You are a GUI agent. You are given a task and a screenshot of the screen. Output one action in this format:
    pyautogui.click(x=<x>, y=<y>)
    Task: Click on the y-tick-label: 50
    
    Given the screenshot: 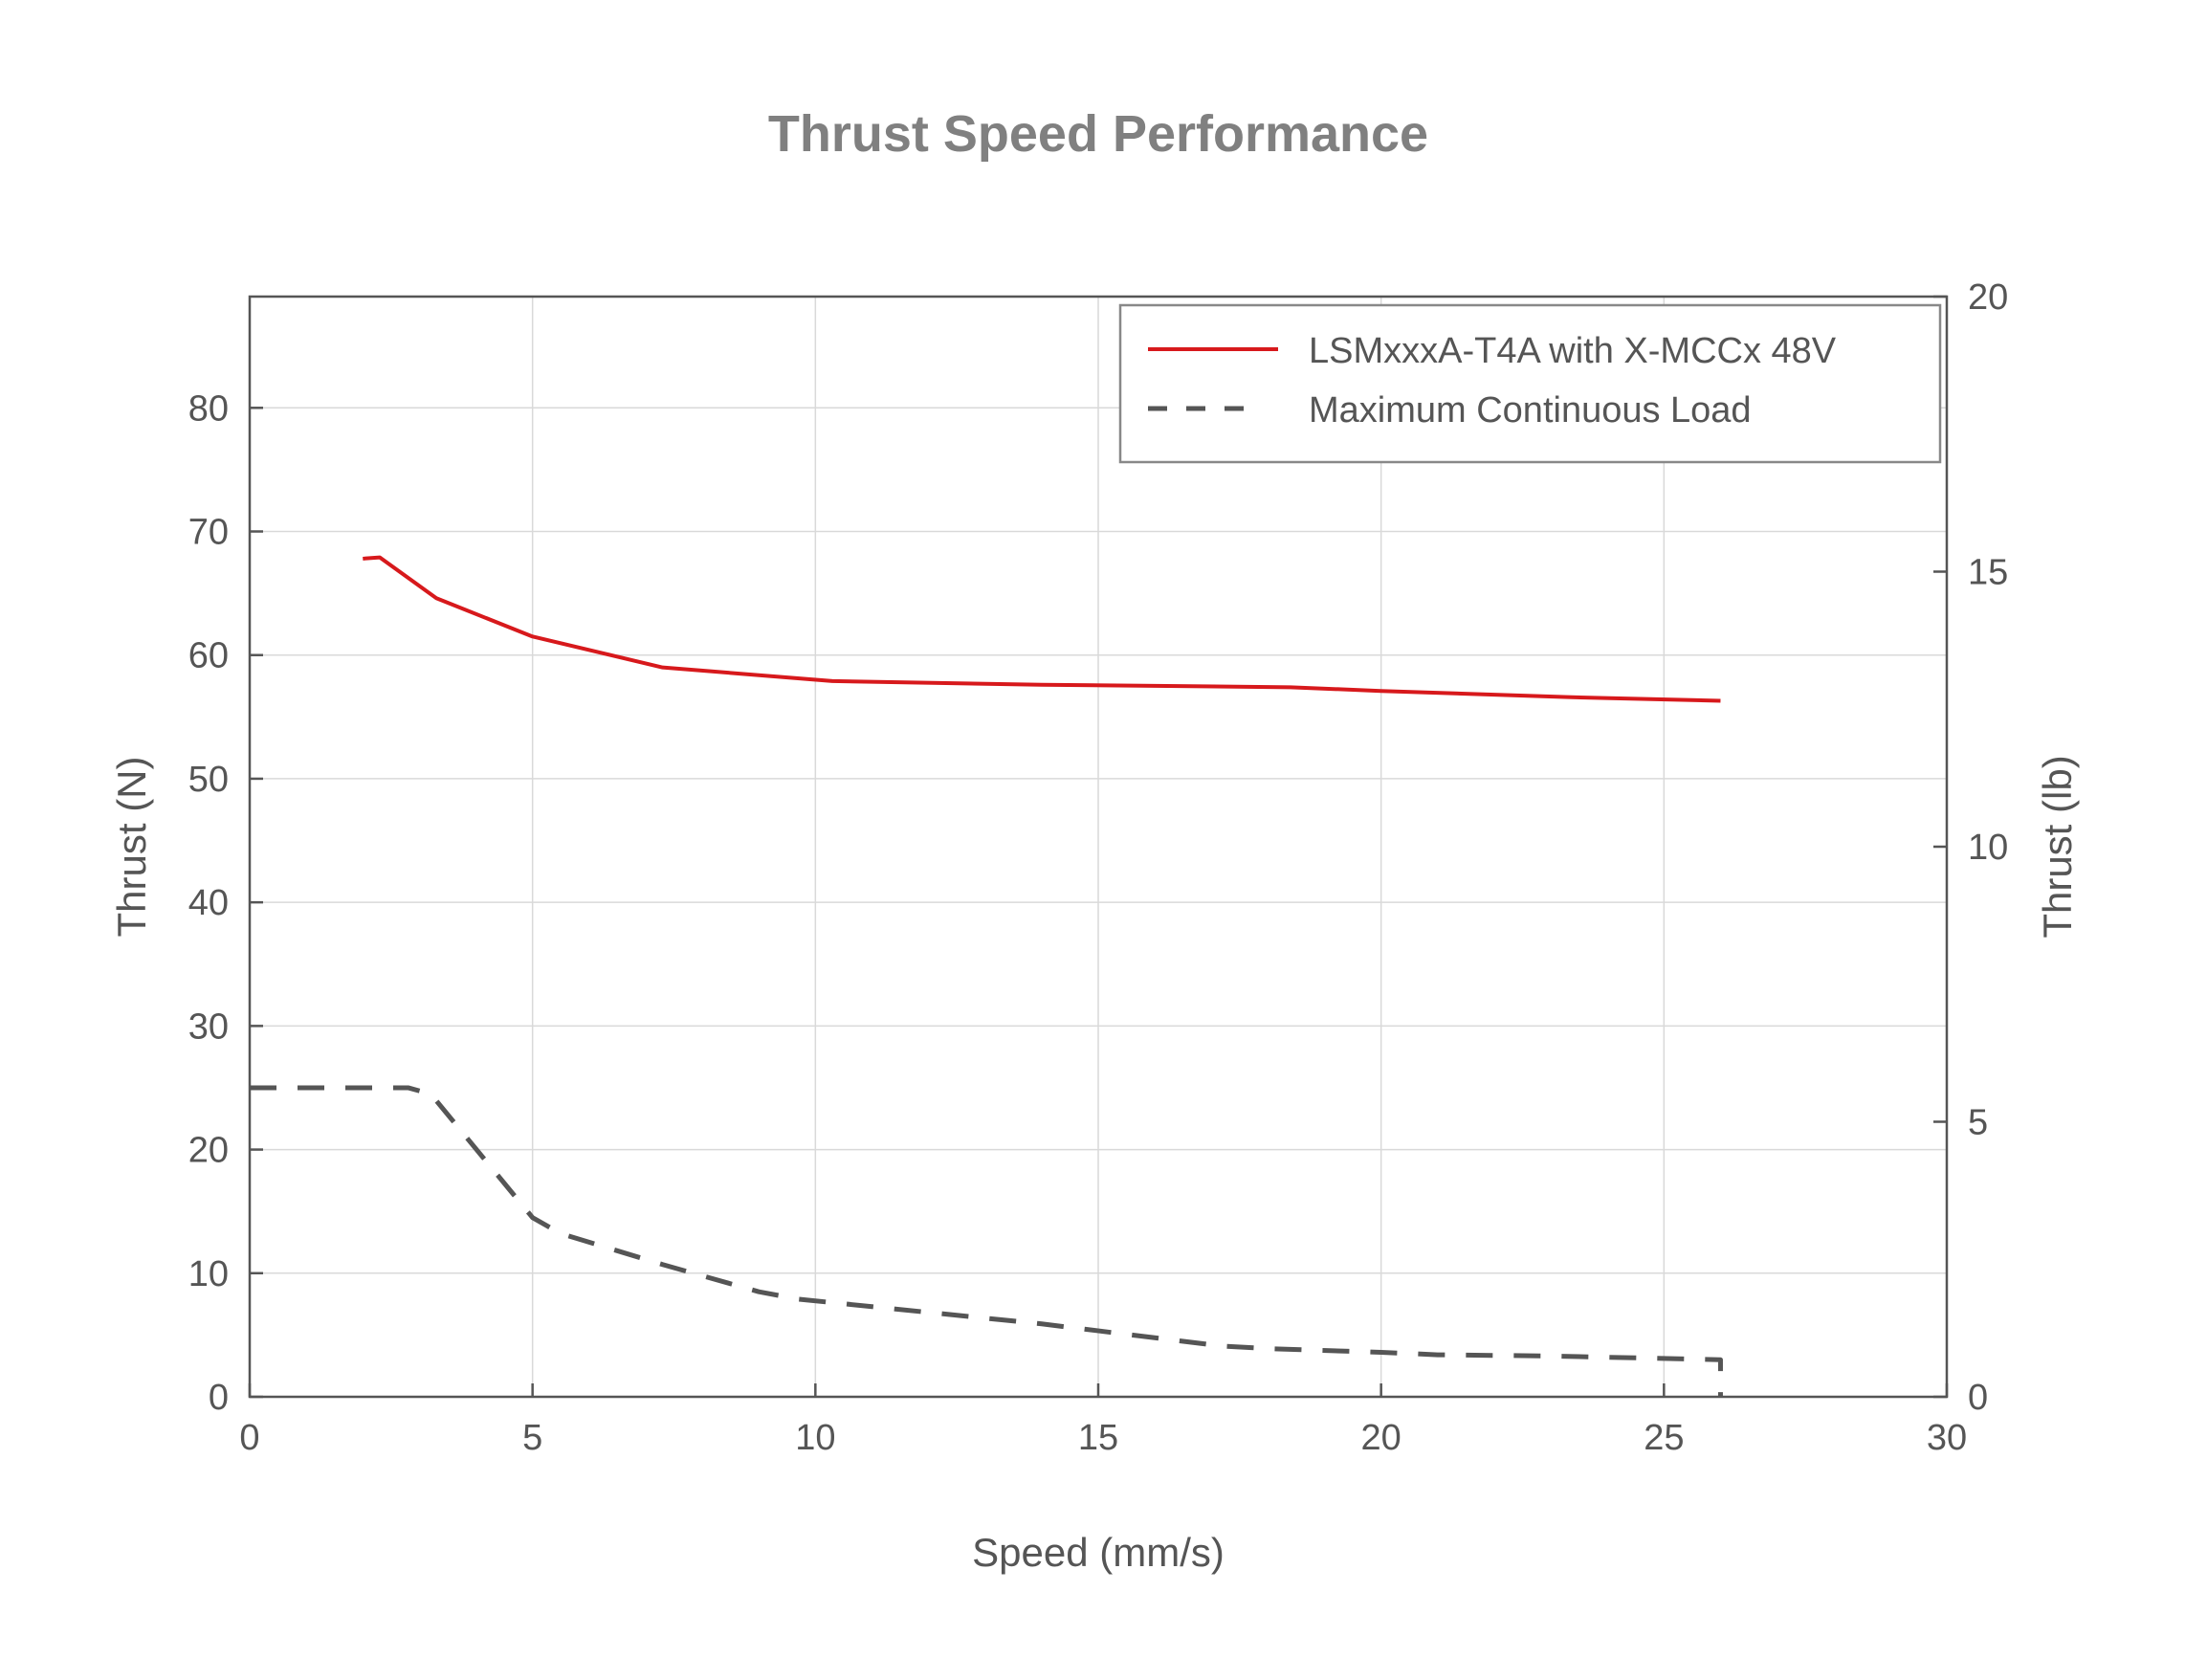 What is the action you would take?
    pyautogui.click(x=209, y=780)
    